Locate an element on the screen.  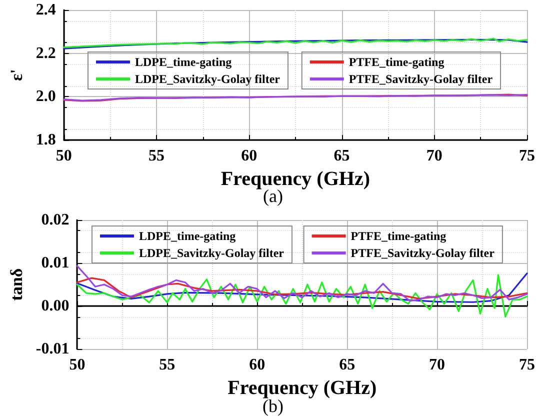
y-tick-label: 2.2 is located at coordinates (46, 53).